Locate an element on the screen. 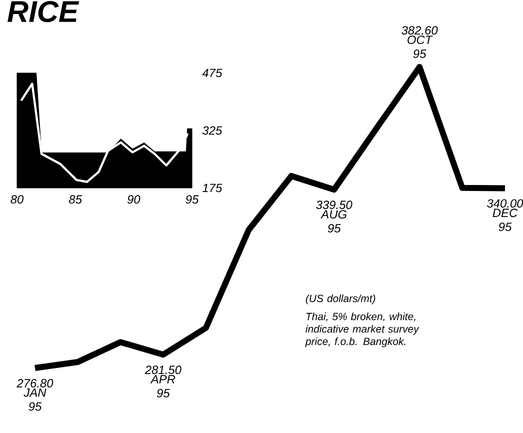 The image size is (523, 433). x-tick-label: OCT 95 is located at coordinates (420, 47).